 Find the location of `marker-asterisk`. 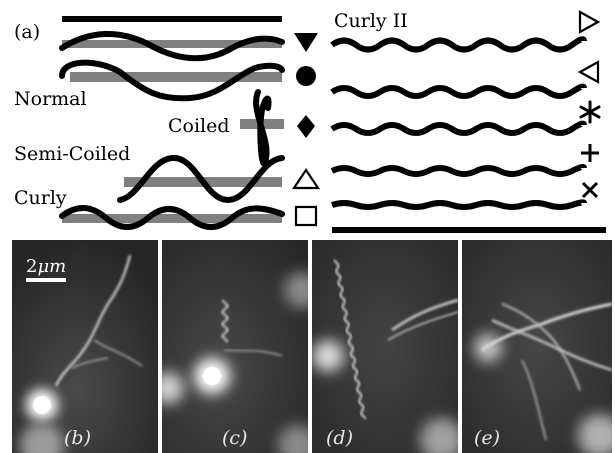

marker-asterisk is located at coordinates (590, 112).